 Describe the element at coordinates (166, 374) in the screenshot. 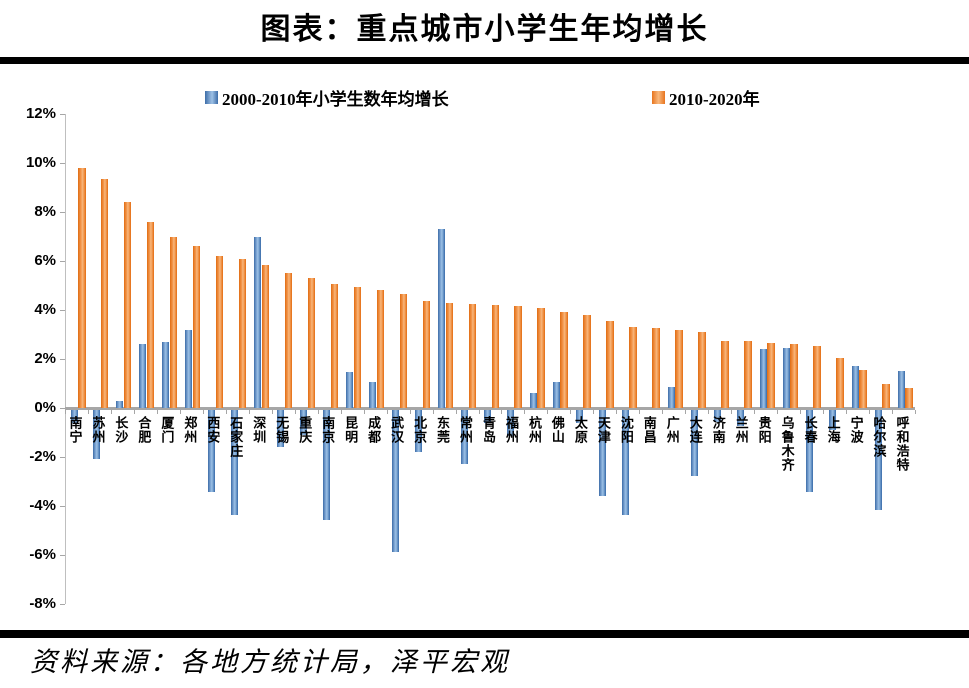

I see `bar-2000-2010-厦门` at that location.